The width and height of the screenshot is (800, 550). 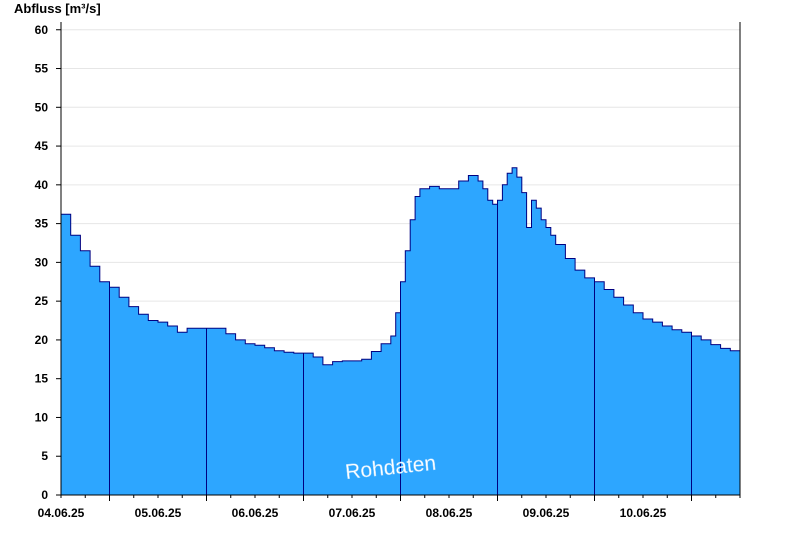 I want to click on y-tick-label: 30, so click(x=42, y=262).